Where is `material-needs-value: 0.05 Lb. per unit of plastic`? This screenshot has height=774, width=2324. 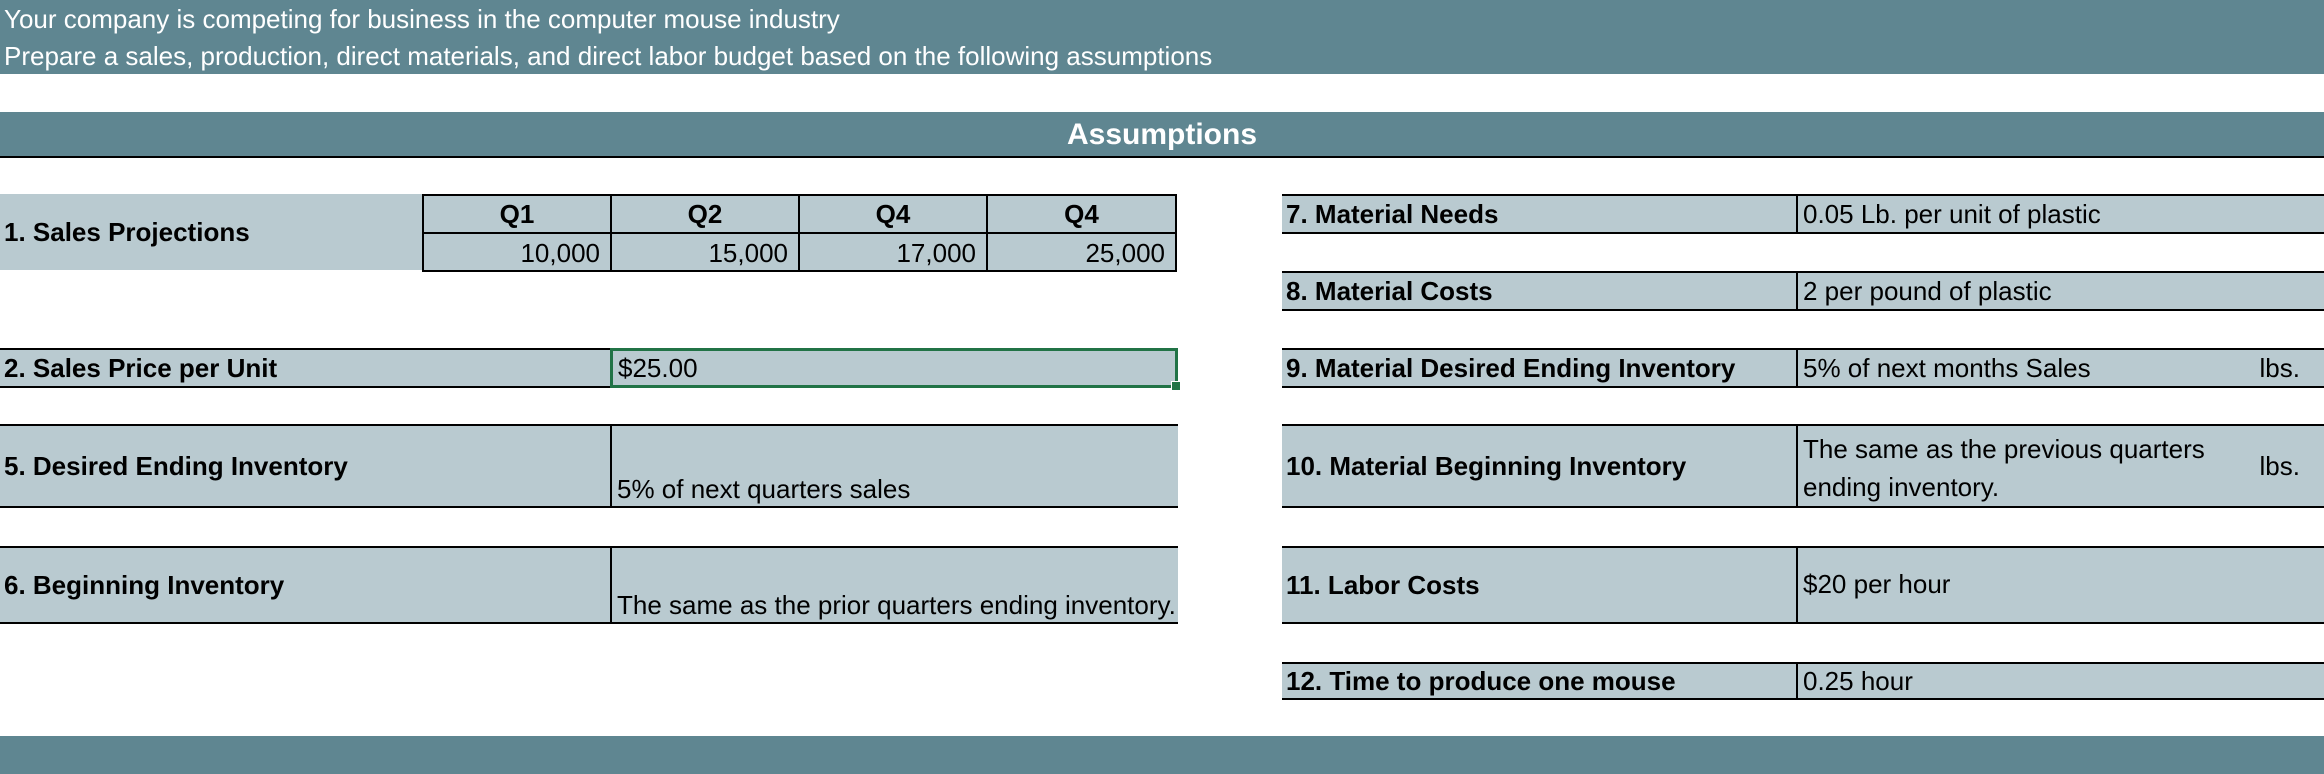 material-needs-value: 0.05 Lb. per unit of plastic is located at coordinates (2060, 214).